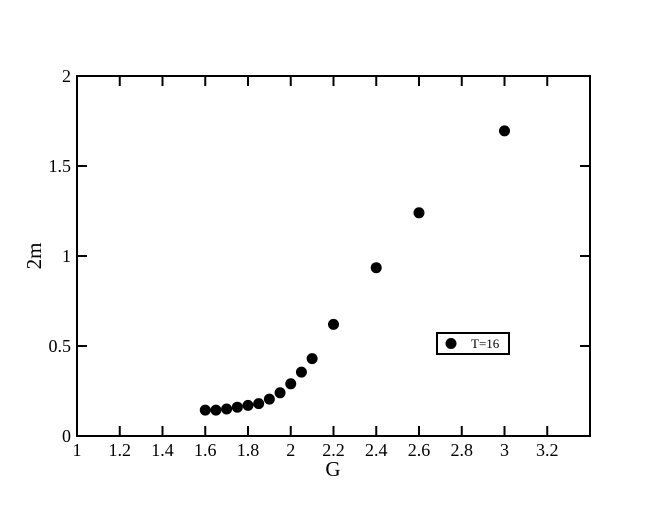 This screenshot has height=513, width=664. I want to click on x-tick-label: 3.2, so click(547, 450).